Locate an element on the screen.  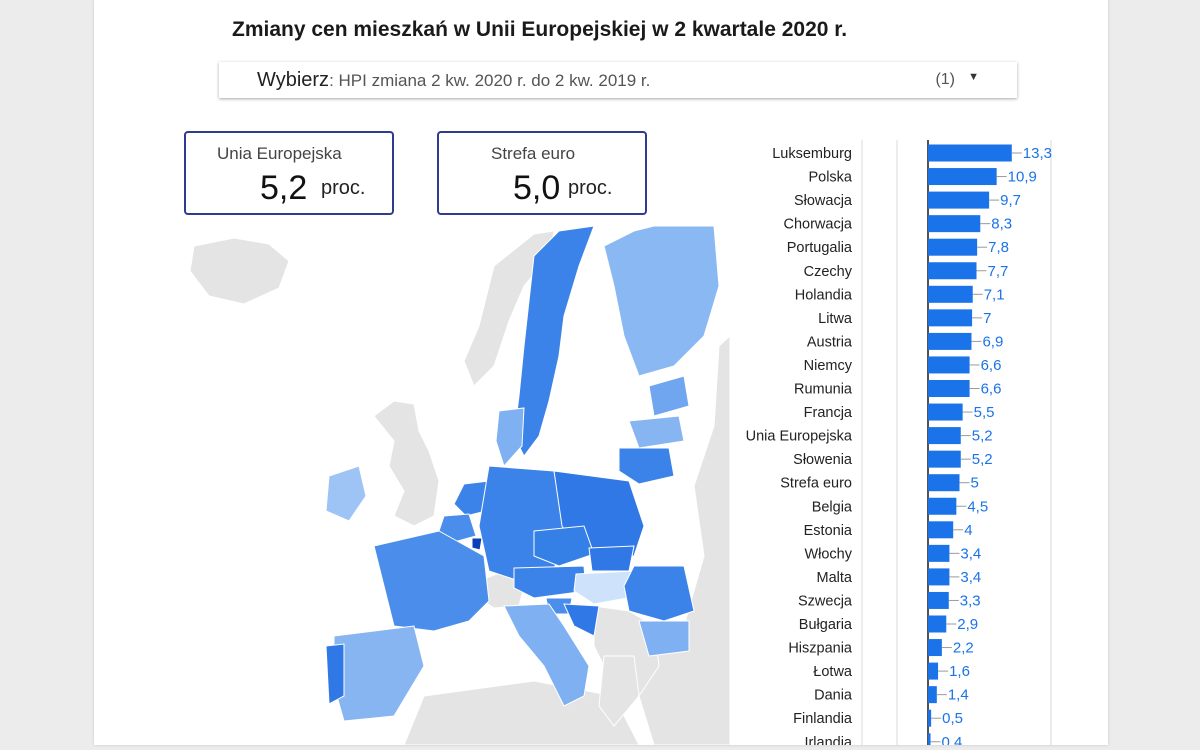
hungary-shape is located at coordinates (606, 587).